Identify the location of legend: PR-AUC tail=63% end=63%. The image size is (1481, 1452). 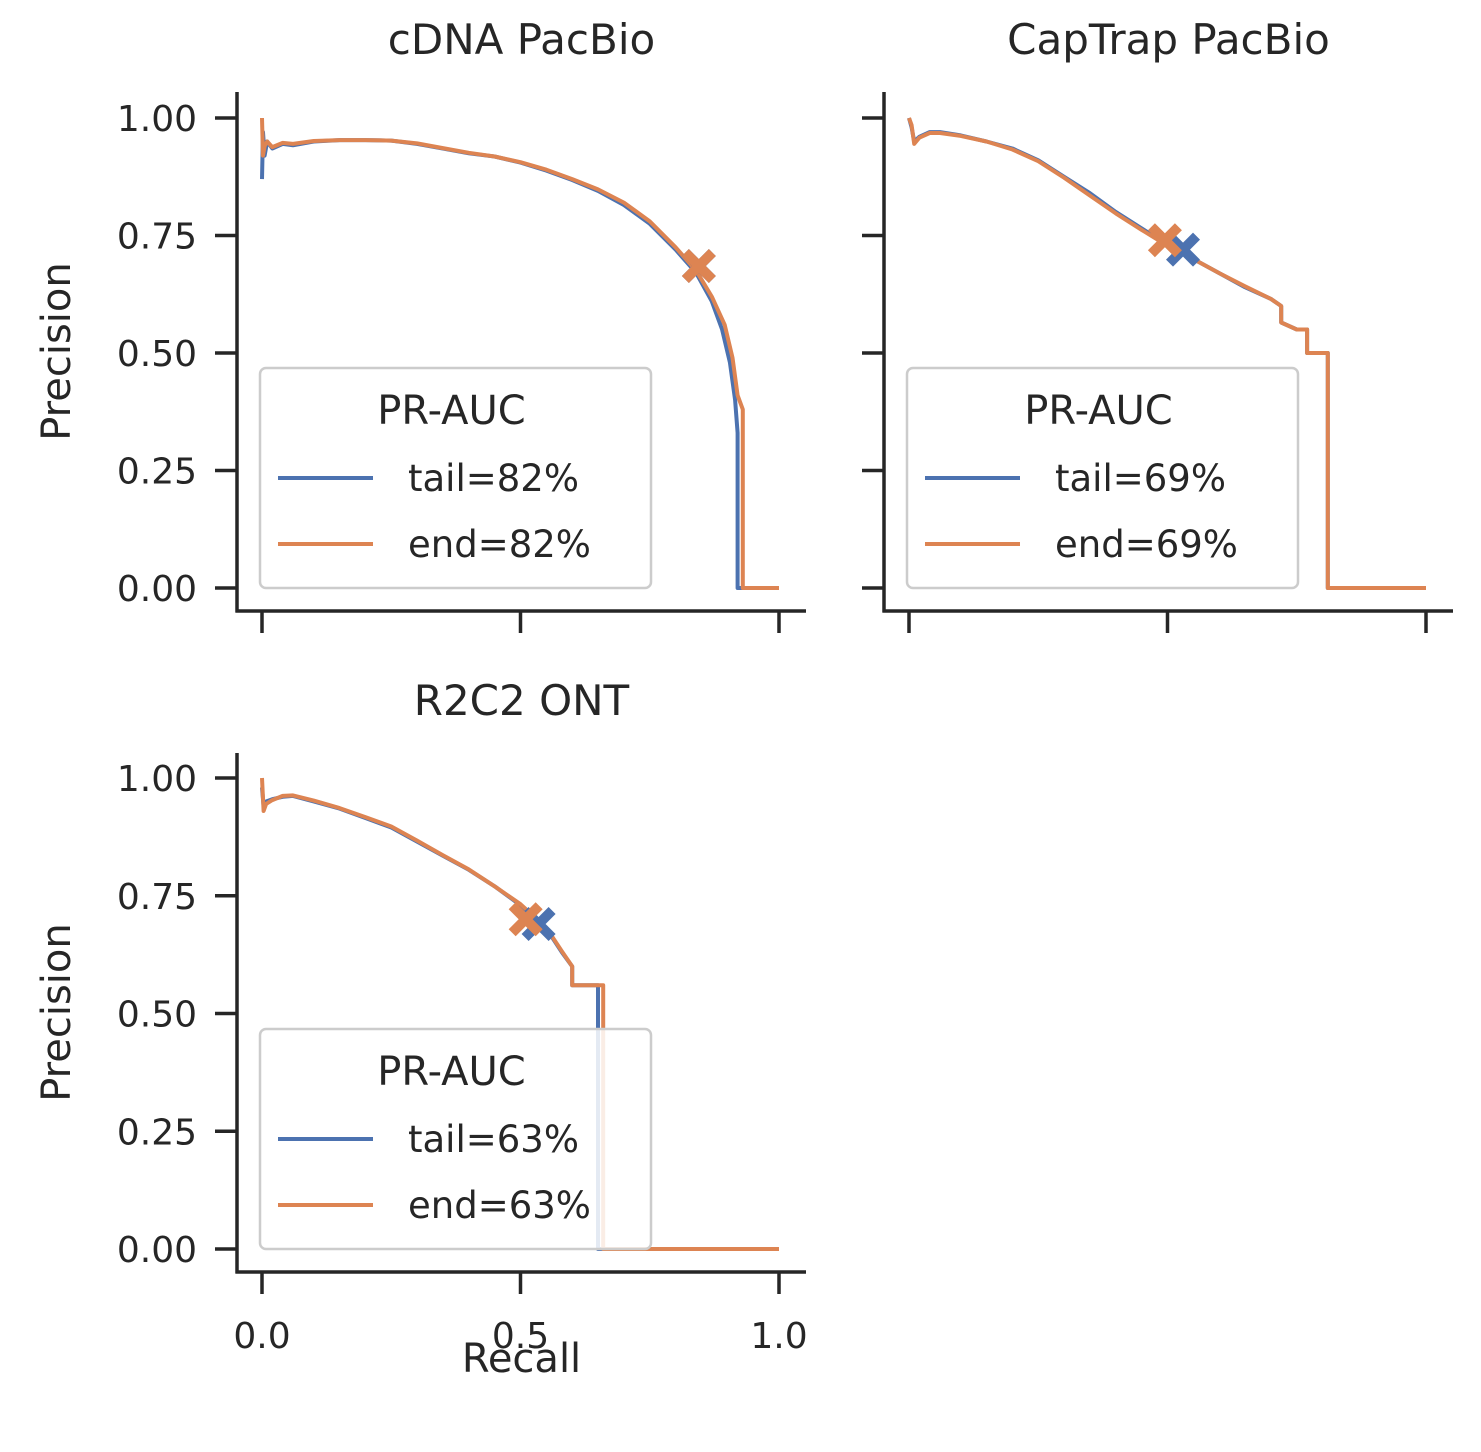
(455, 1139).